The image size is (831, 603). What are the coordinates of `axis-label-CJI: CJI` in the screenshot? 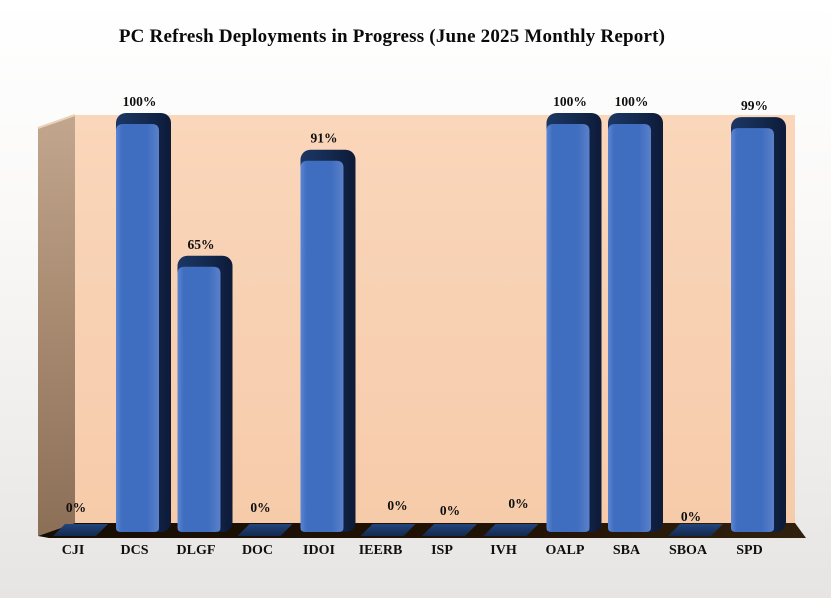 It's located at (73, 550).